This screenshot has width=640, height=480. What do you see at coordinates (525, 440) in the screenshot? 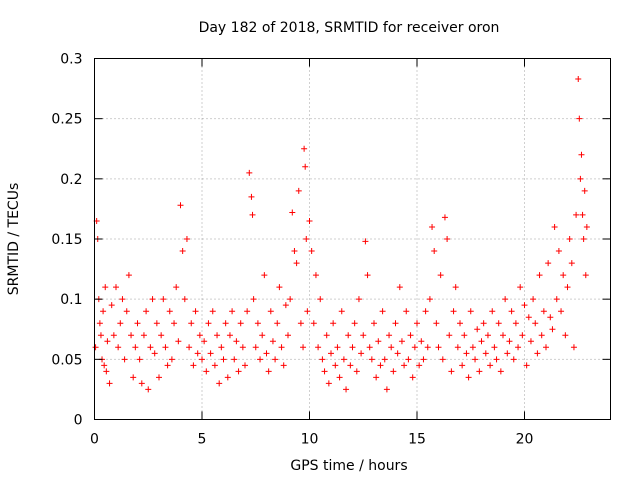
I see `x-tick-label: 20` at bounding box center [525, 440].